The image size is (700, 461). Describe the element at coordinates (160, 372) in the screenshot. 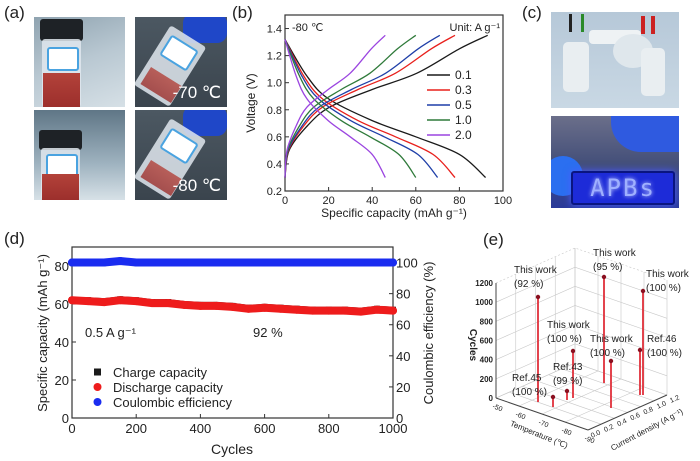

I see `legend-label: Charge capacity` at that location.